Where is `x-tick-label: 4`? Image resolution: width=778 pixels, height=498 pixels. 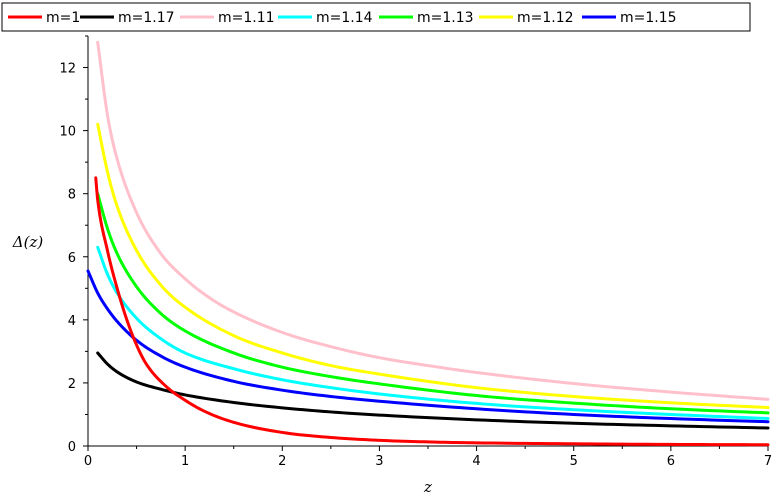 x-tick-label: 4 is located at coordinates (476, 461).